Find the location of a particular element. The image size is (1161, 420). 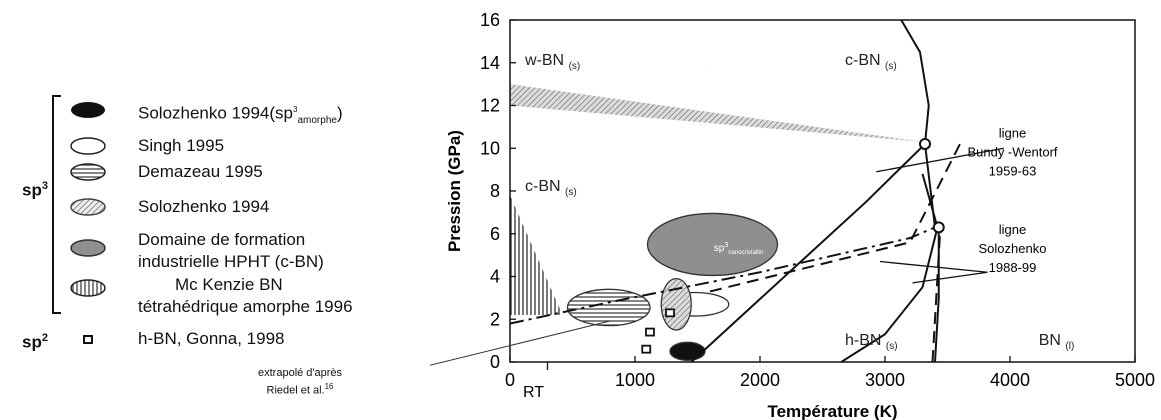

sp3-label: sp3 is located at coordinates (35, 190).